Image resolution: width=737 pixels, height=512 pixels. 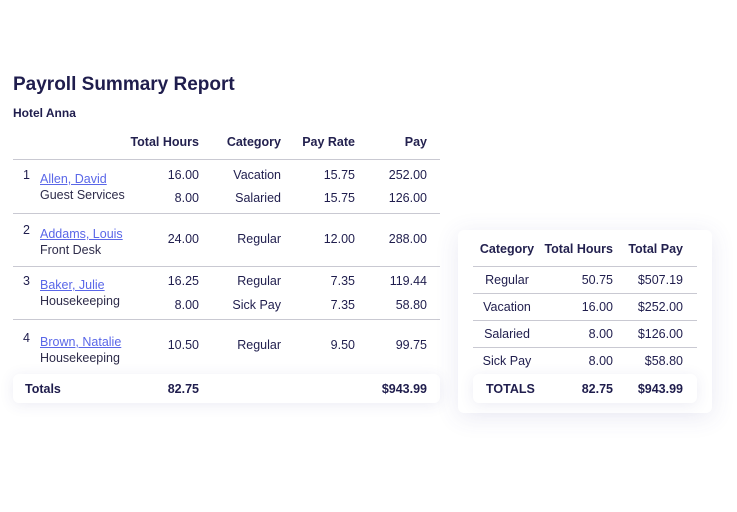 I want to click on line-hours: 24.00, so click(x=183, y=239).